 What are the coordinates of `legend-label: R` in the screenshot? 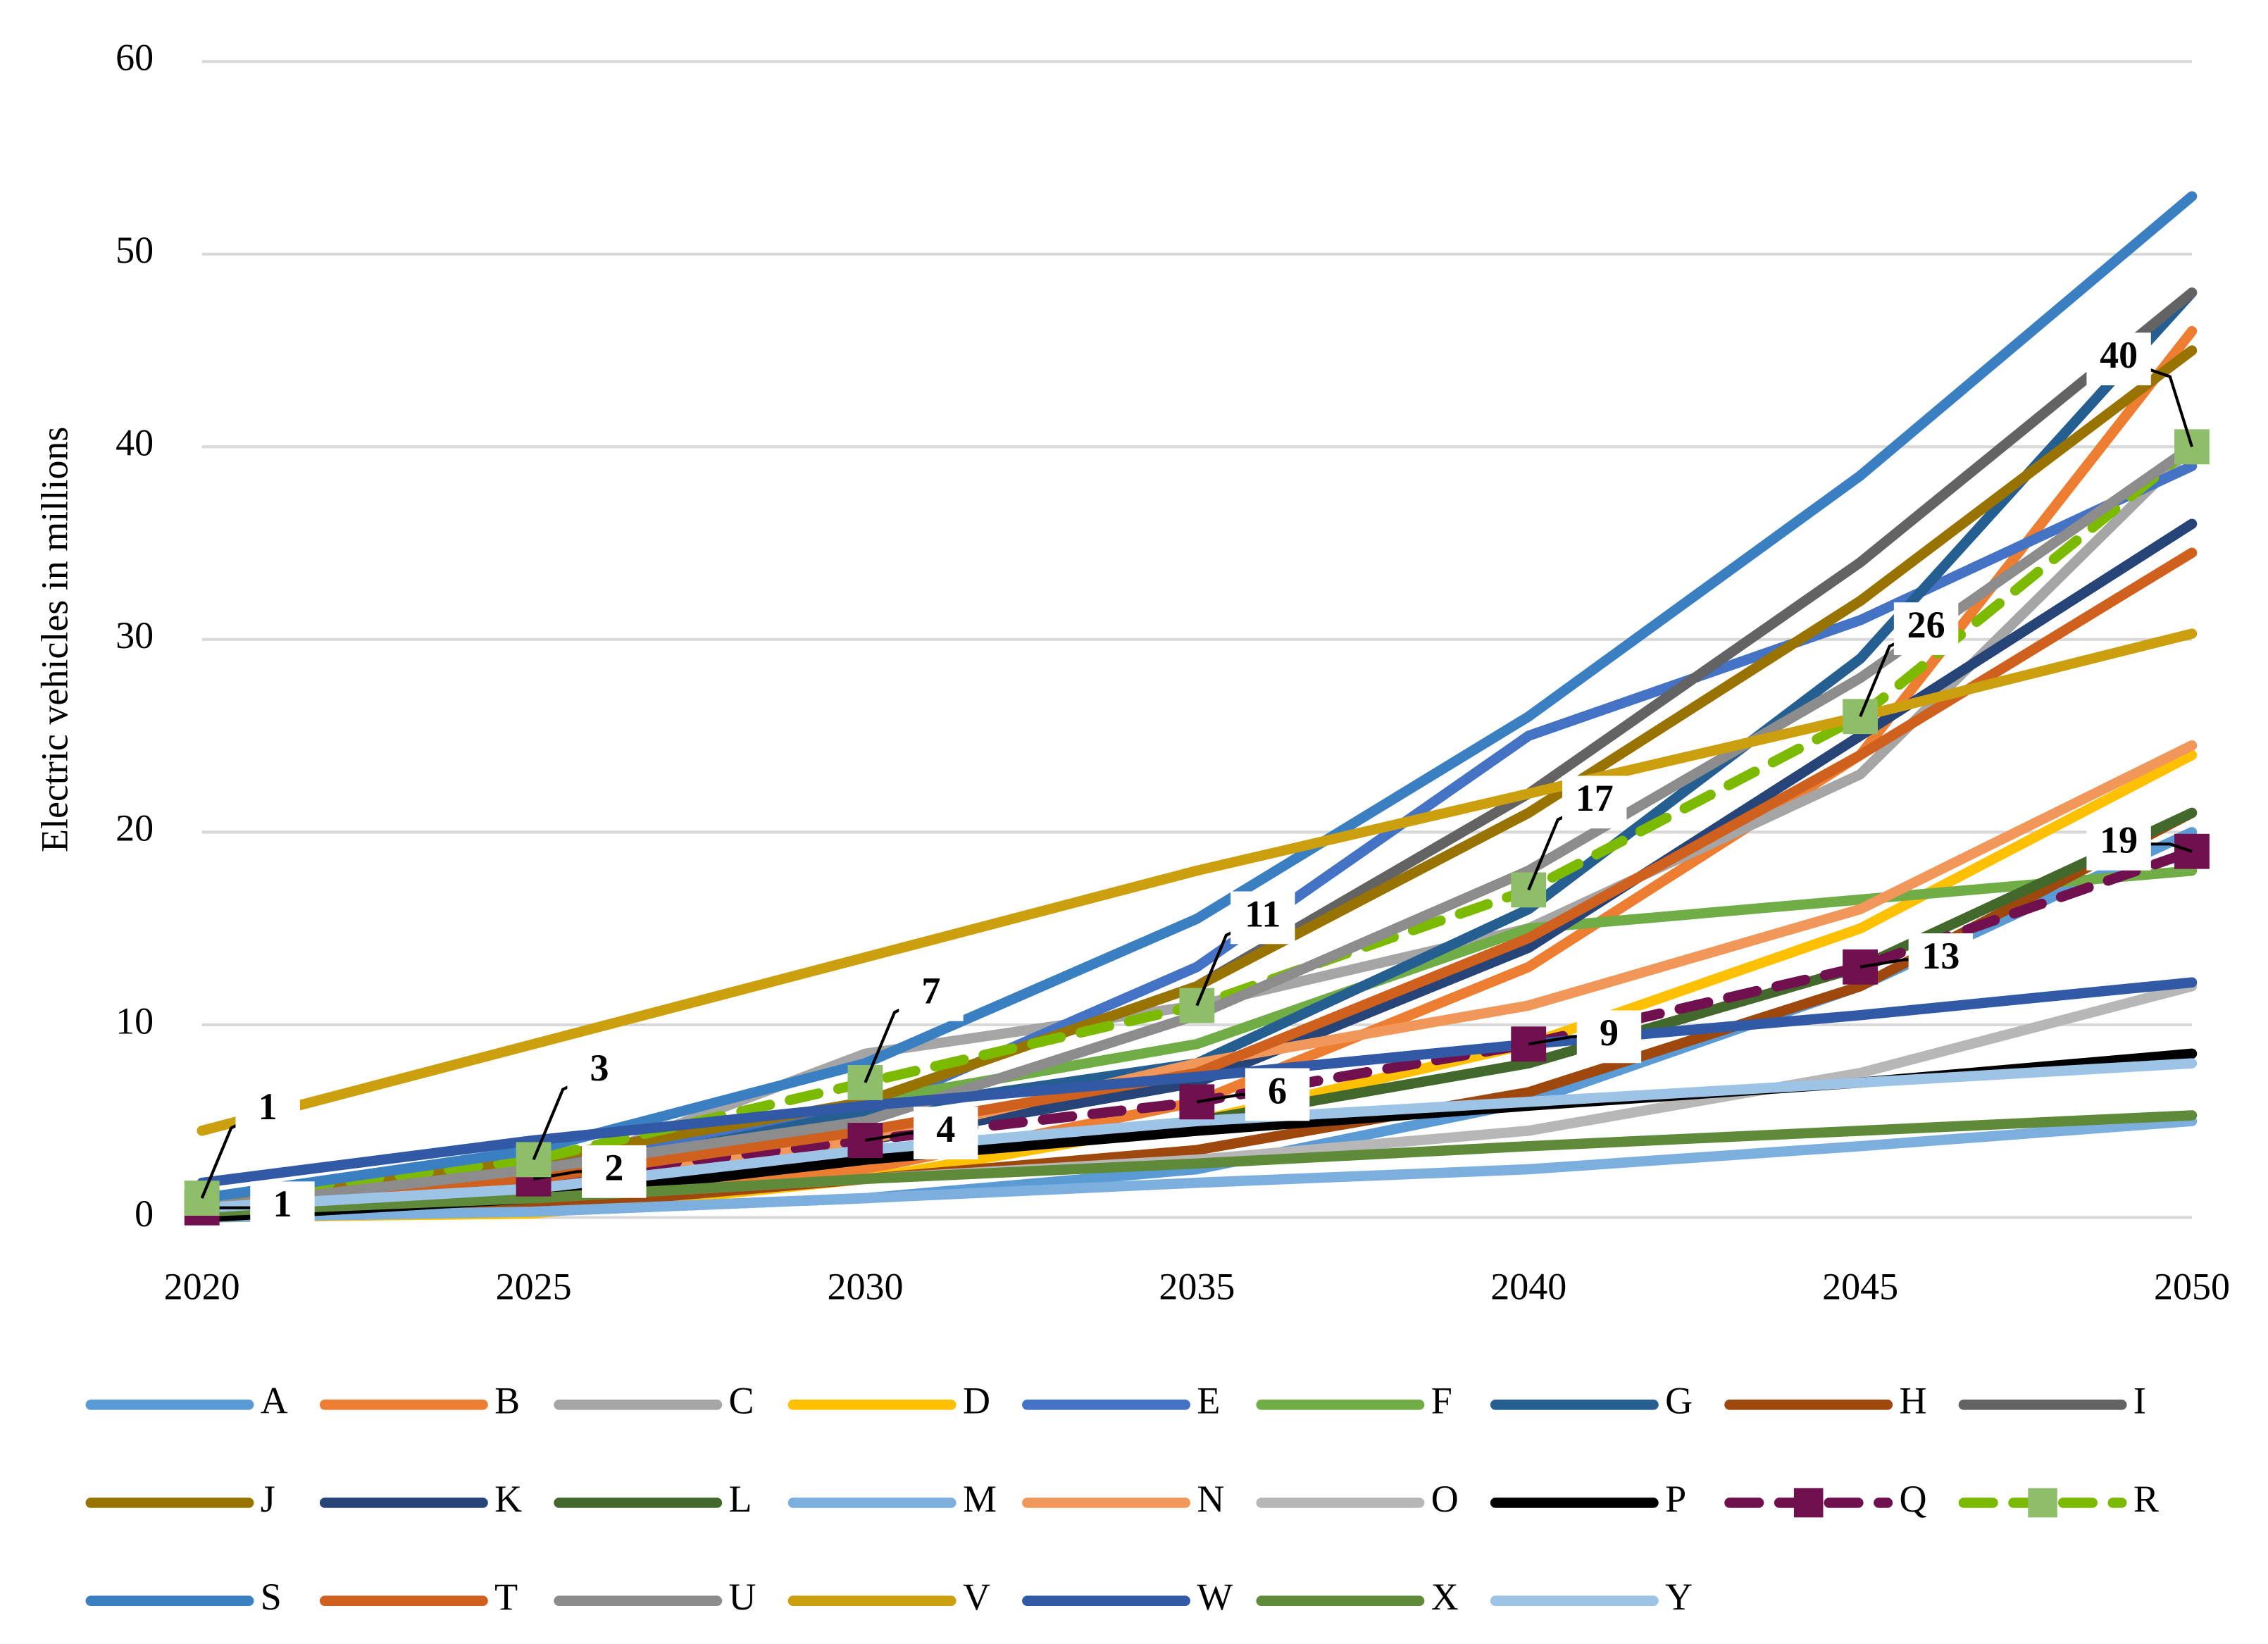 It's located at (2146, 1499).